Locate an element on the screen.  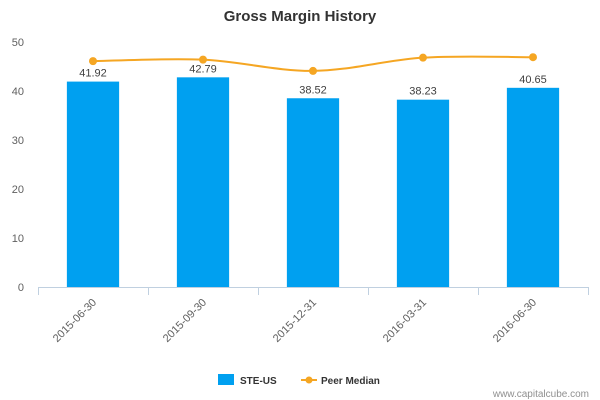
bar-data-label: 38.23 is located at coordinates (423, 92).